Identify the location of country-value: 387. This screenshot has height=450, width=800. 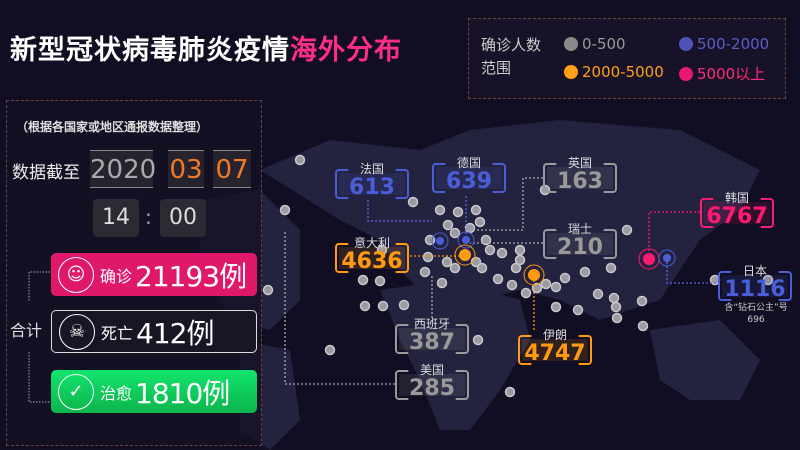
(432, 342).